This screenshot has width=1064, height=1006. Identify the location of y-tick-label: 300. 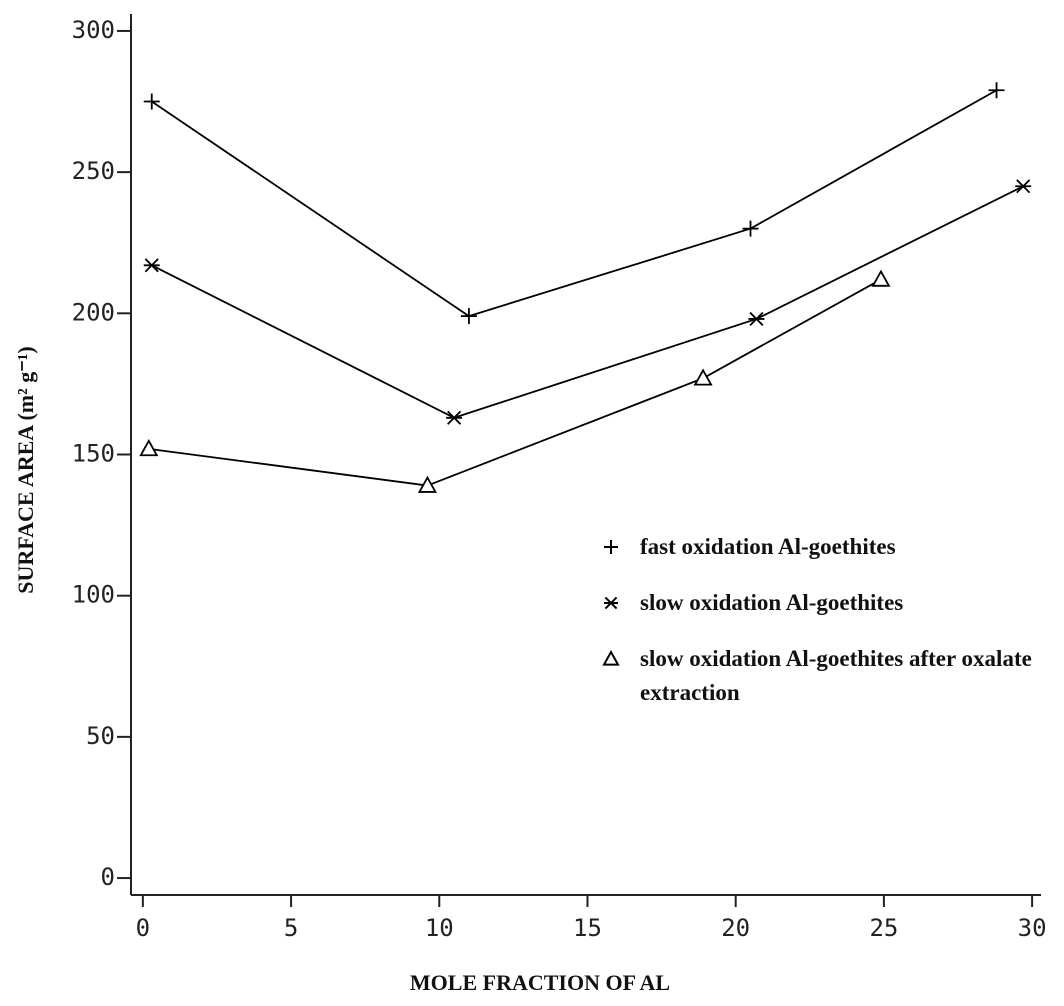
(93, 30).